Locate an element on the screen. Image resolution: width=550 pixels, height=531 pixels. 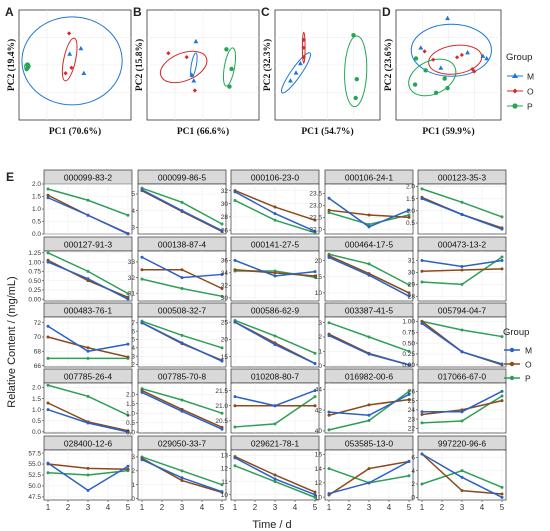
y-tick-label: 16 is located at coordinates (319, 454).